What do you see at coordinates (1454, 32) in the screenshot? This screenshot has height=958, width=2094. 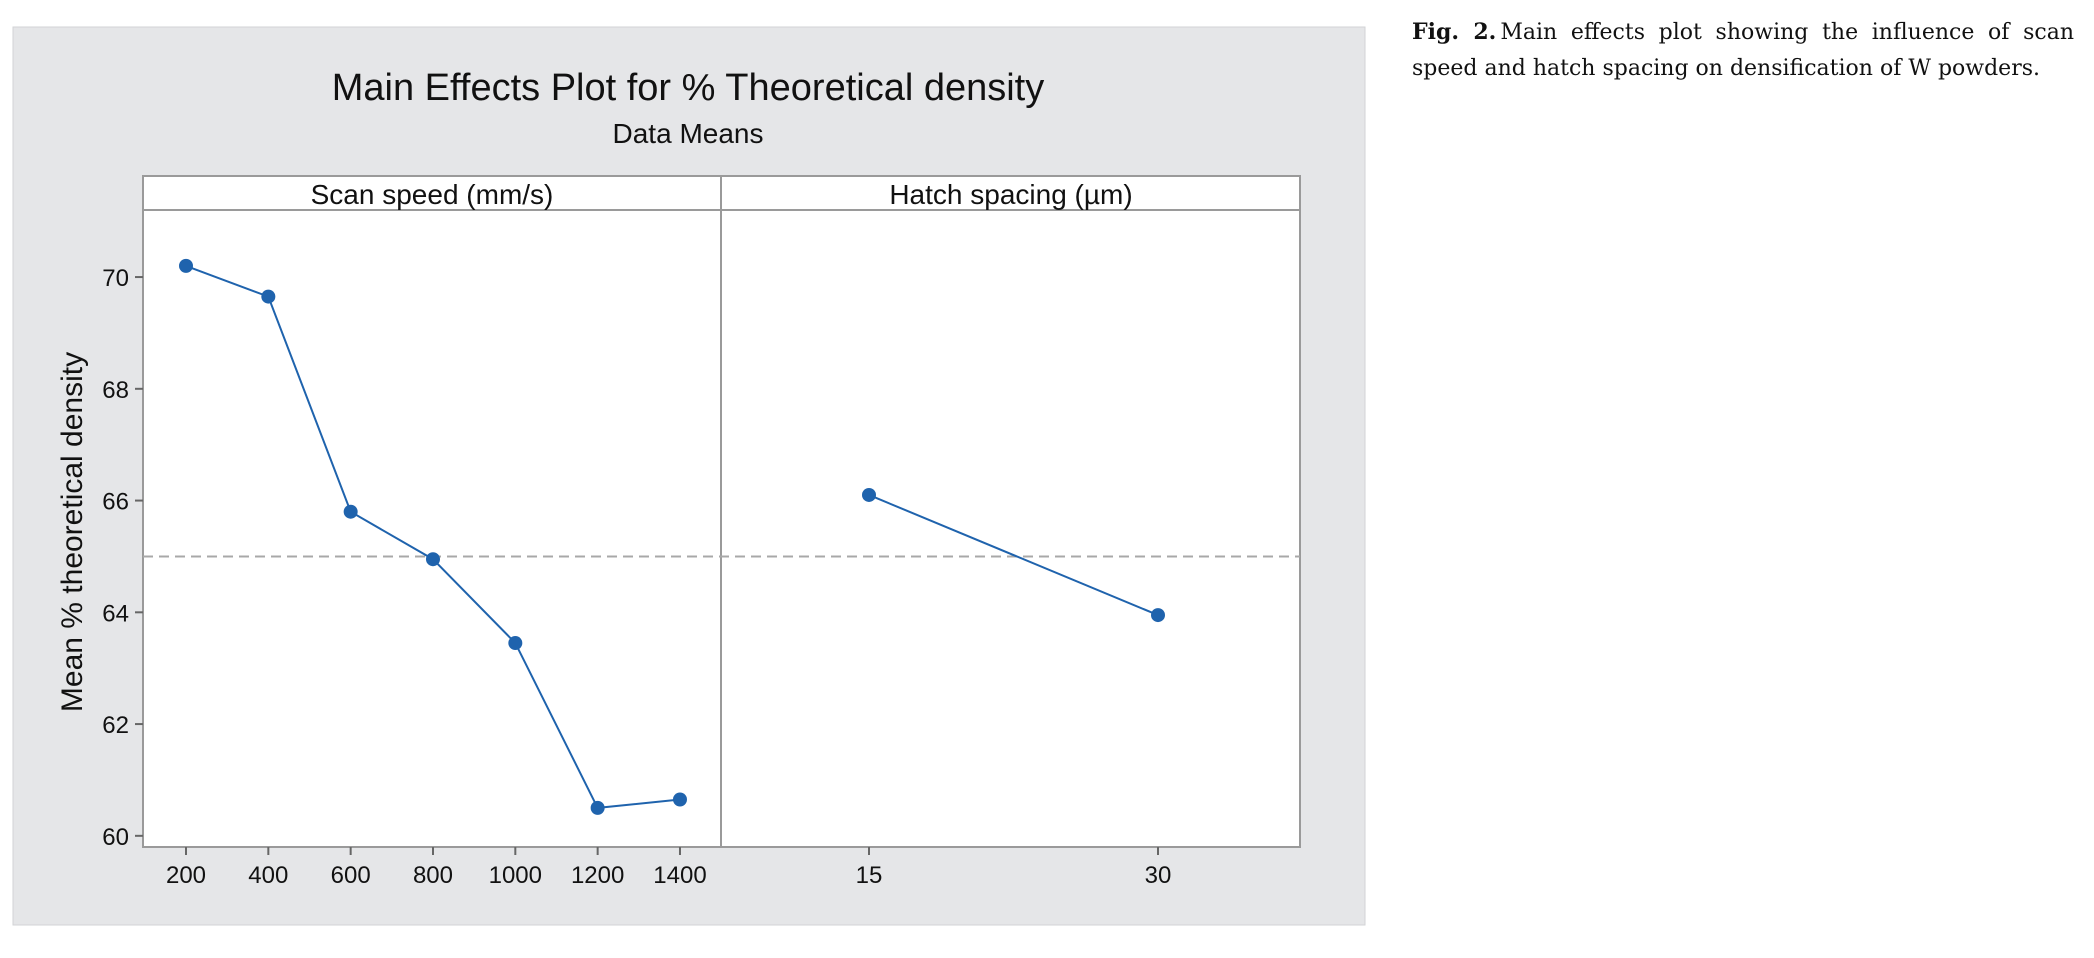 I see `figure-caption-label: Fig. 2.` at bounding box center [1454, 32].